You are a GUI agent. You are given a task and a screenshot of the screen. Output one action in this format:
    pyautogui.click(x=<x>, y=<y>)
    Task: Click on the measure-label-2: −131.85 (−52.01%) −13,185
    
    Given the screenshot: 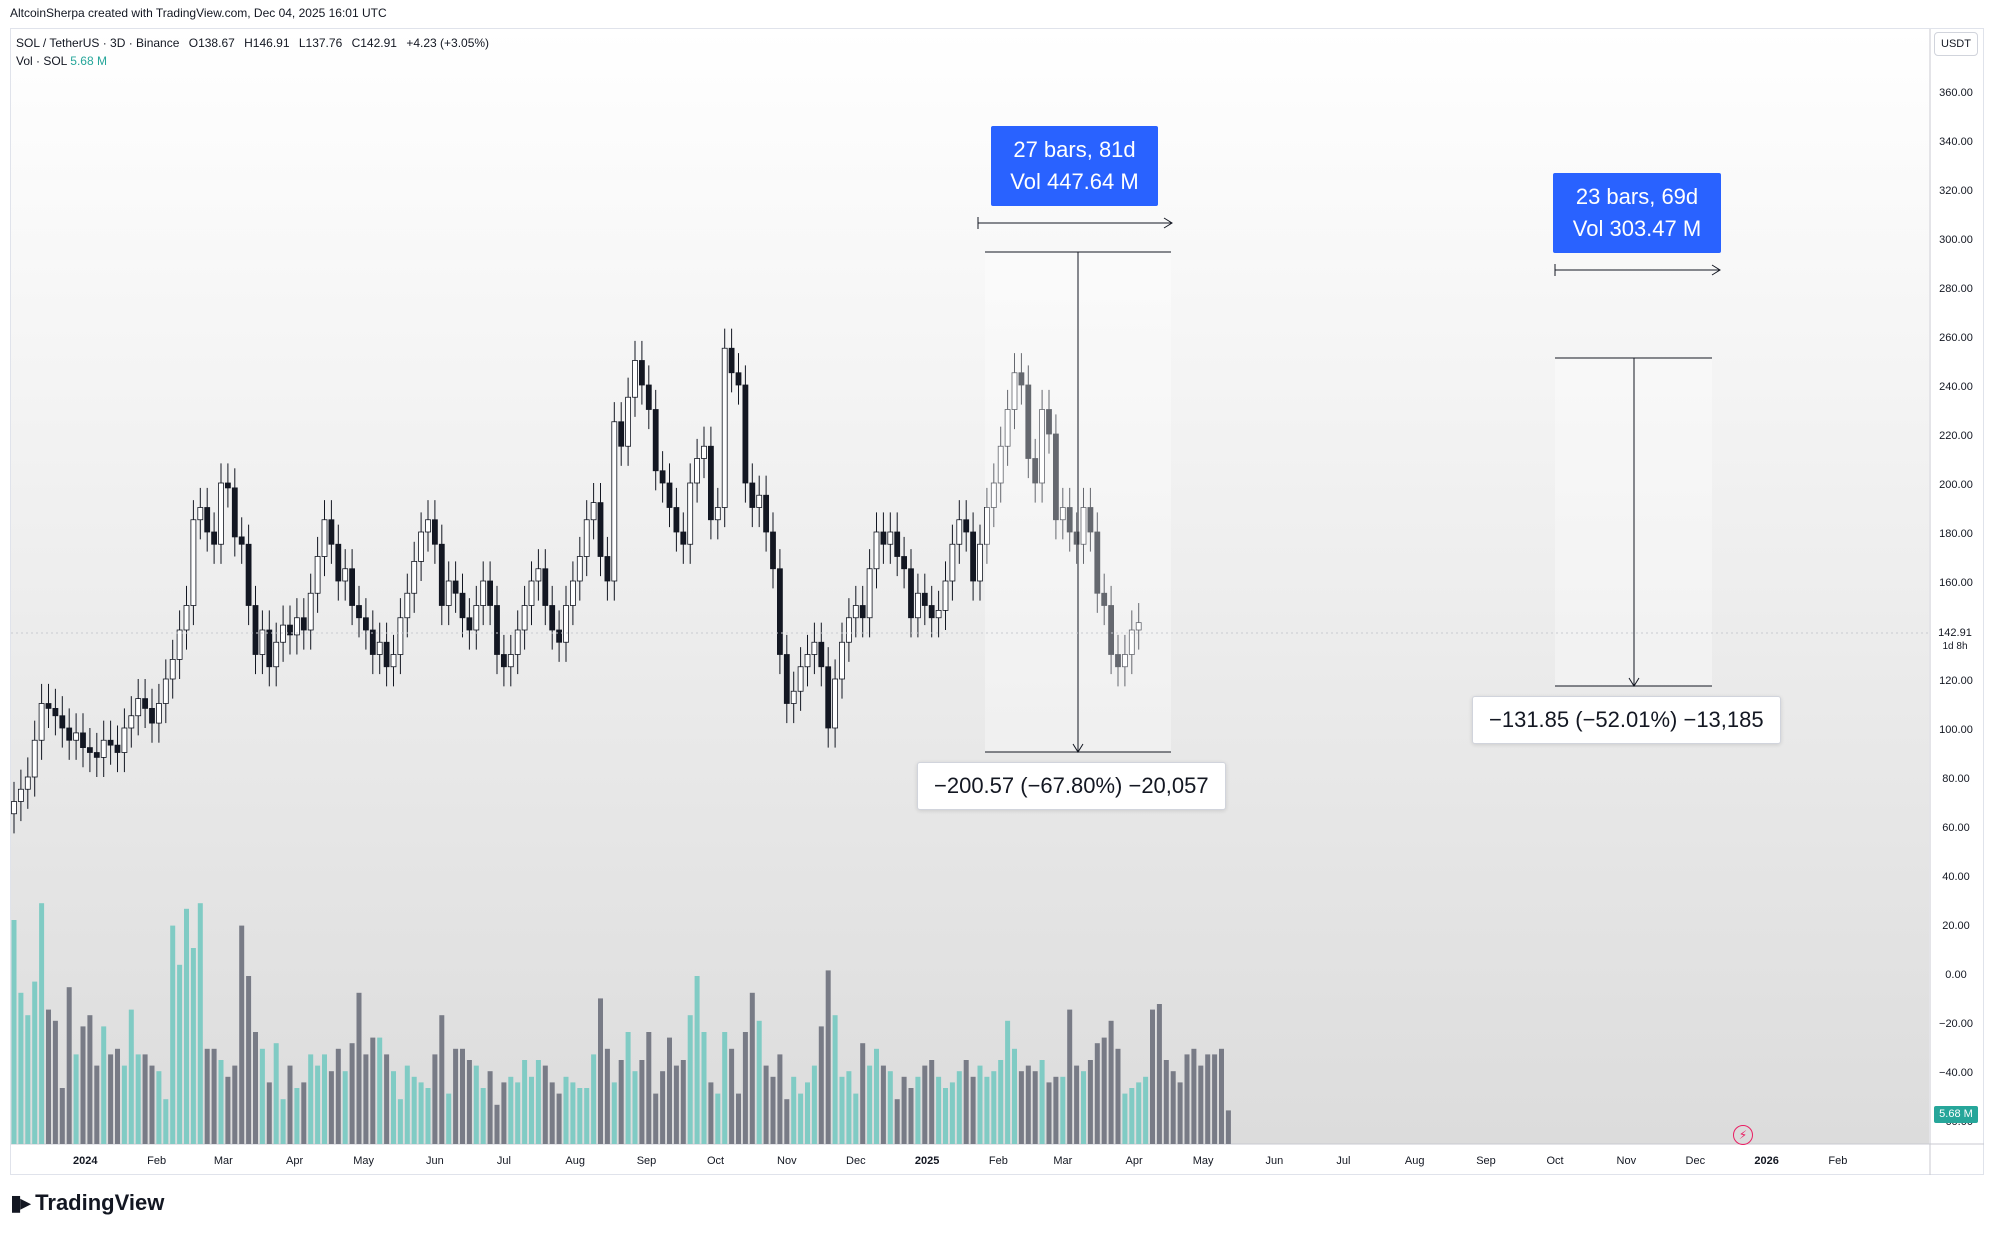 What is the action you would take?
    pyautogui.click(x=1626, y=720)
    